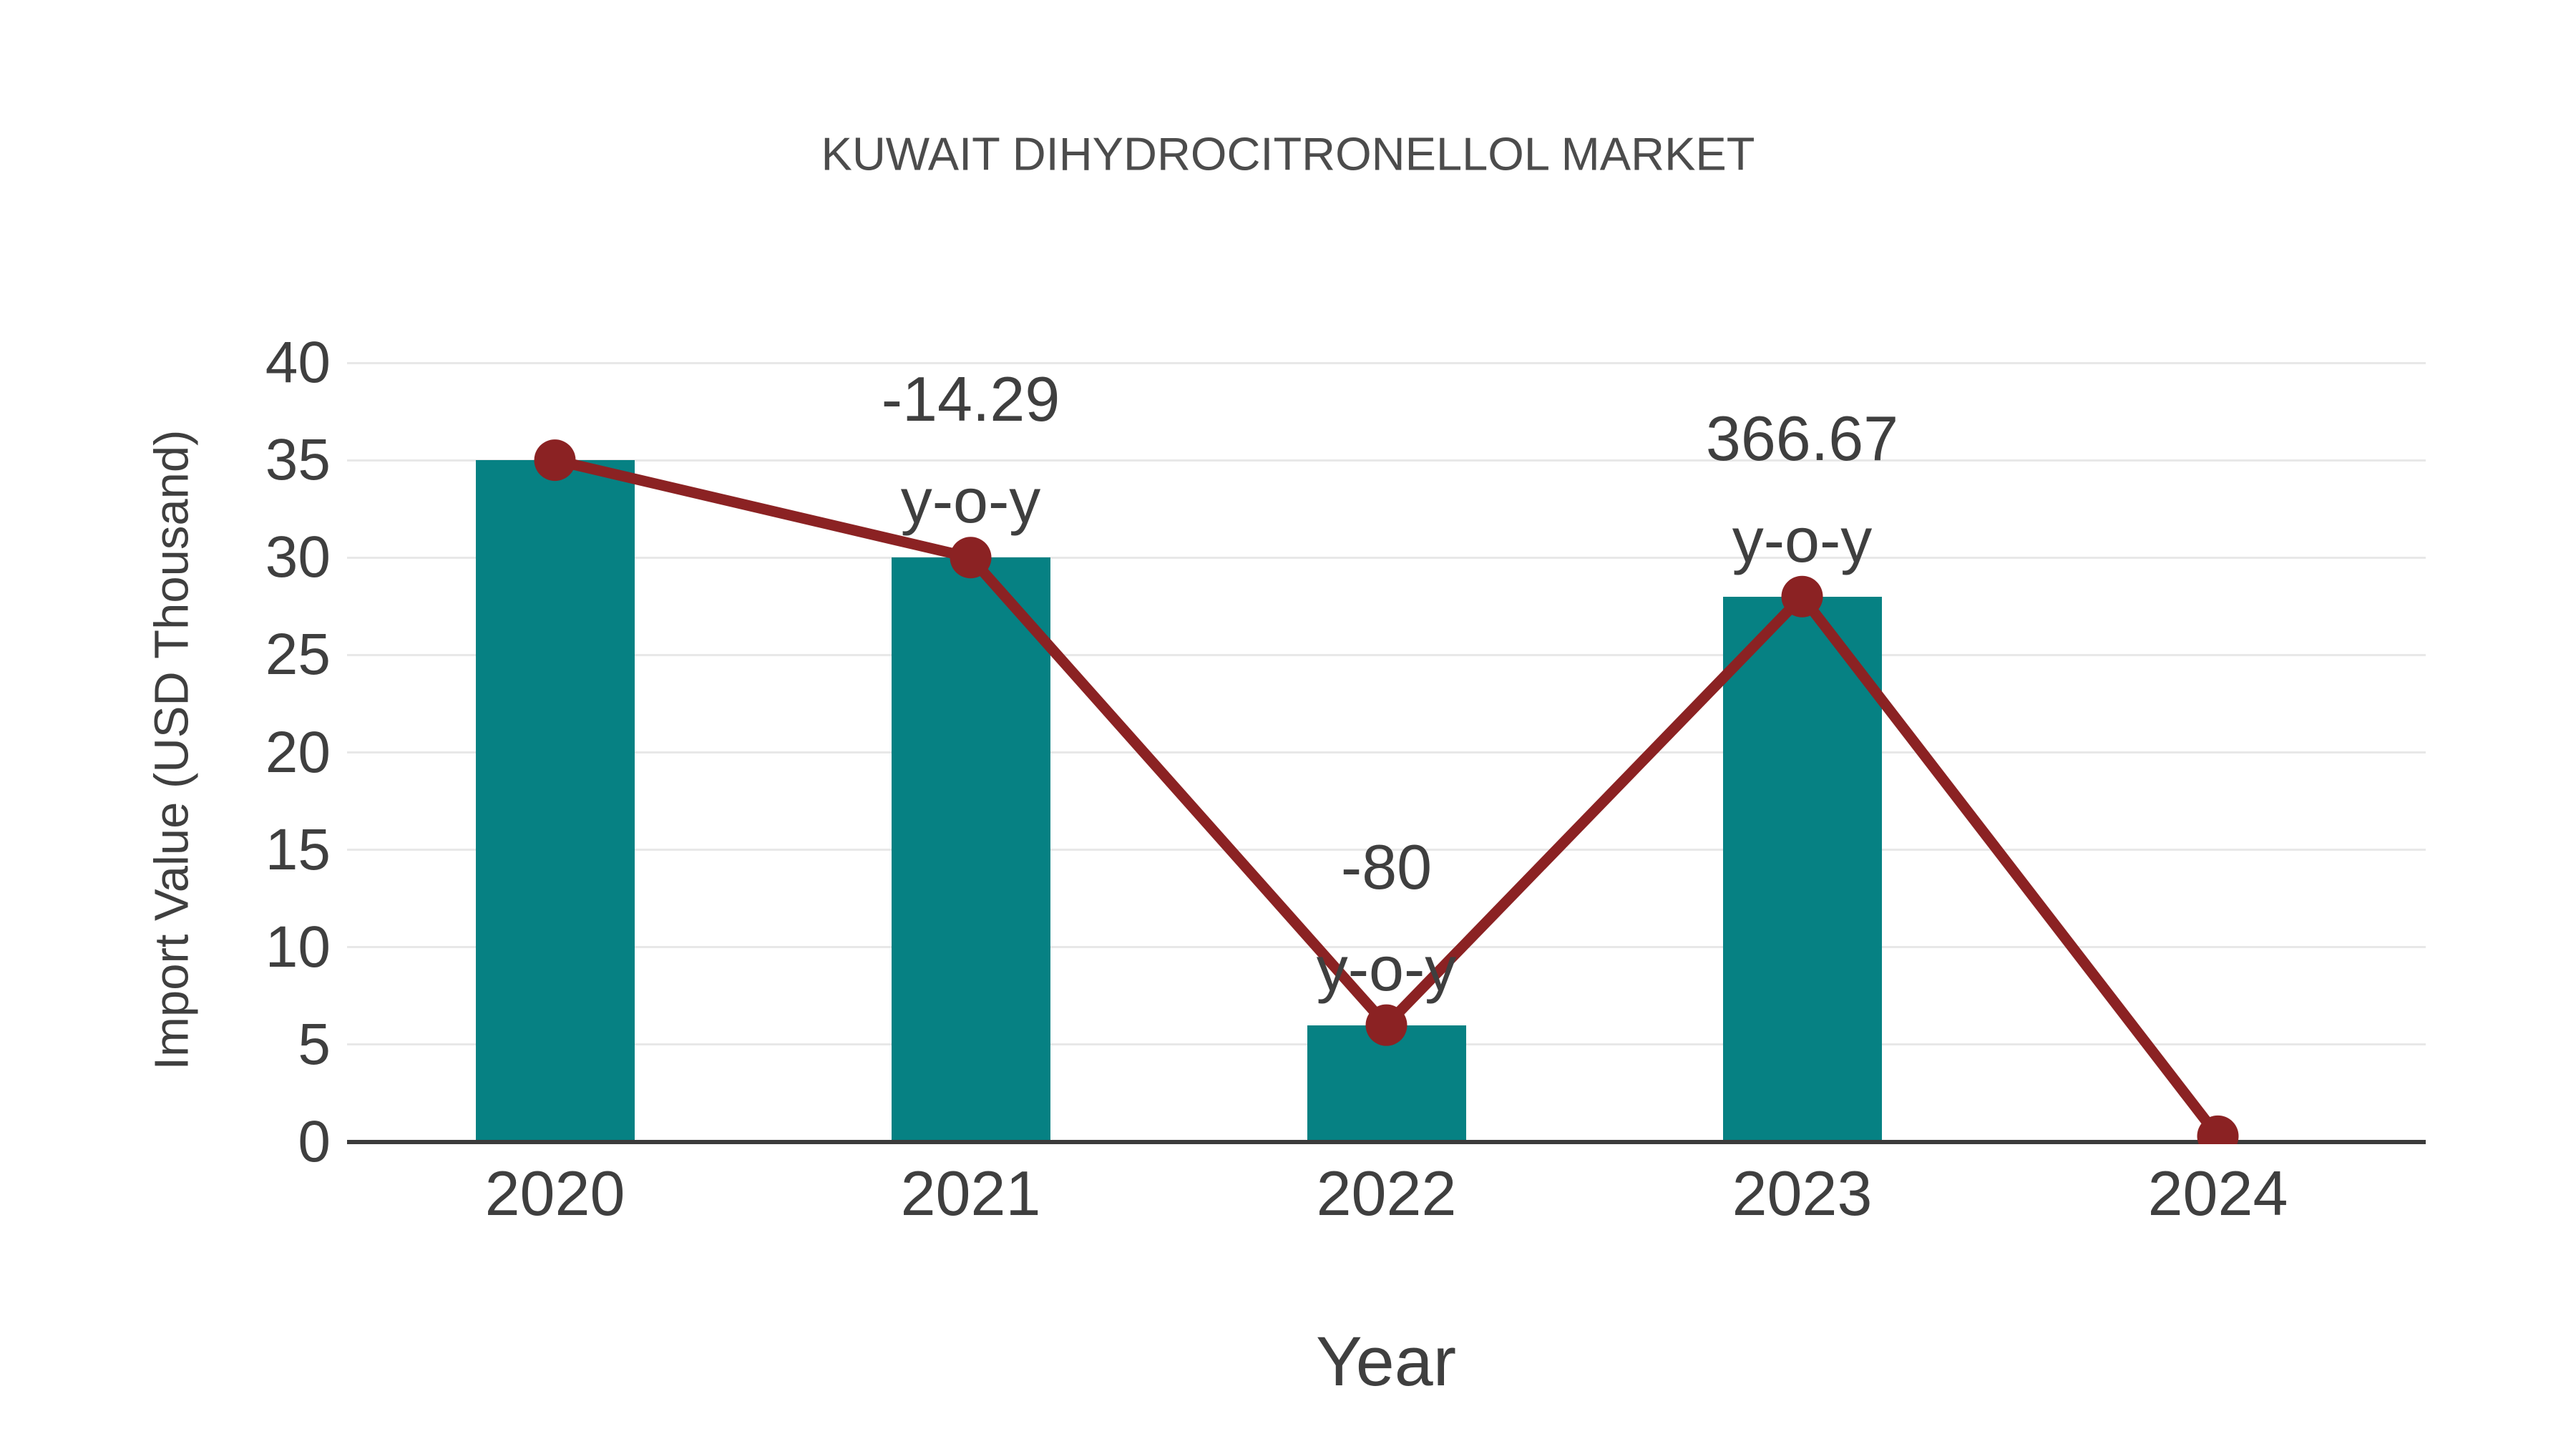  I want to click on x-axis-title: Year, so click(1386, 1361).